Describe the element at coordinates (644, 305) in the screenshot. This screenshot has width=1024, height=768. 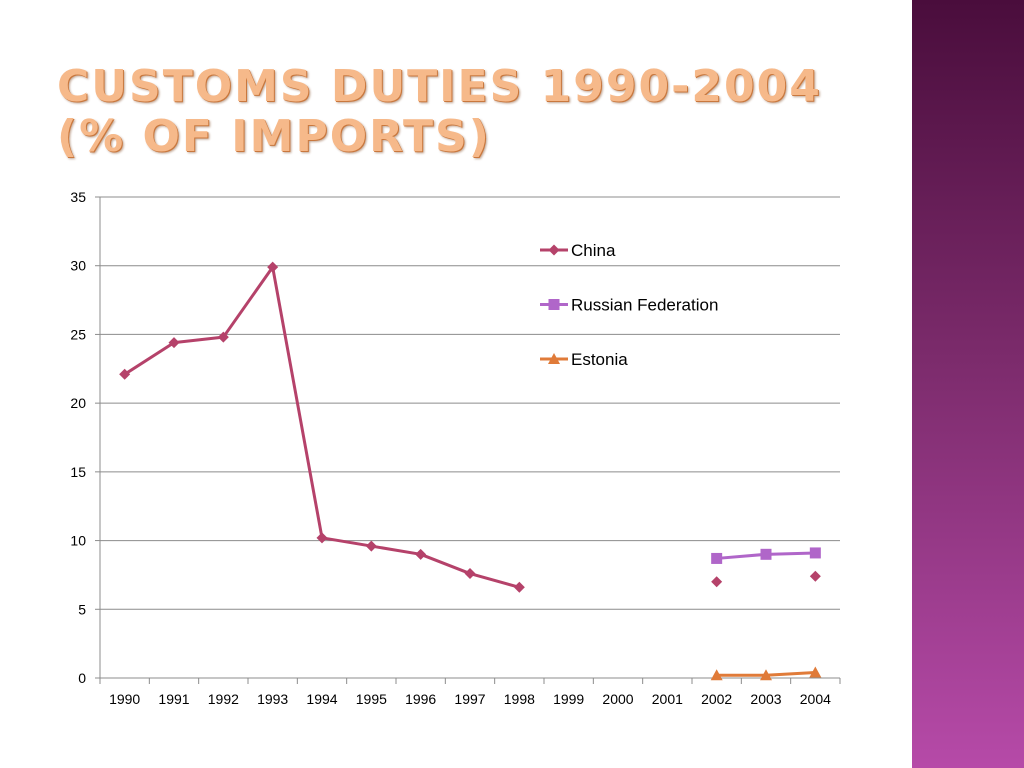
I see `legend-label: Russian Federation` at that location.